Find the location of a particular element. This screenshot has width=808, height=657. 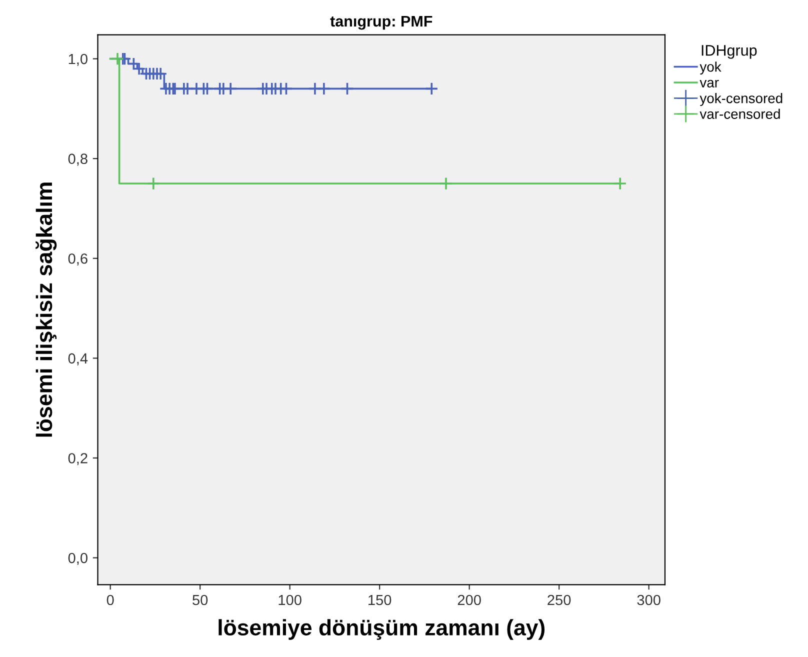

x-axis-title: lösemiye dönüşüm zamanı (ay) is located at coordinates (381, 629).